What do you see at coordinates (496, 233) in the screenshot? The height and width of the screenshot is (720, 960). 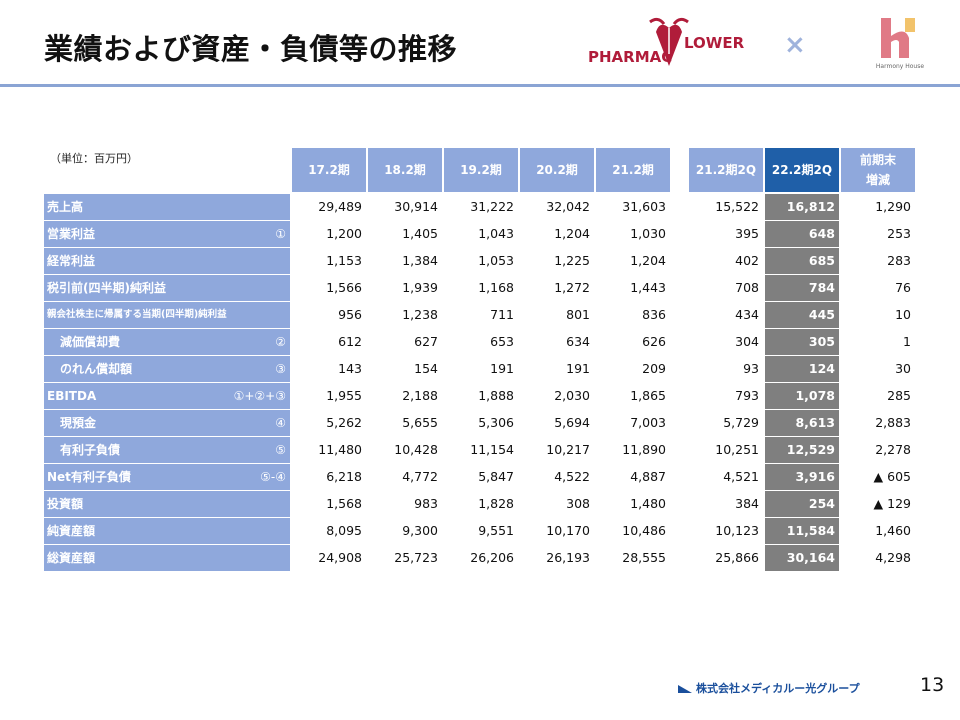 I see `table-cell: 1,043` at bounding box center [496, 233].